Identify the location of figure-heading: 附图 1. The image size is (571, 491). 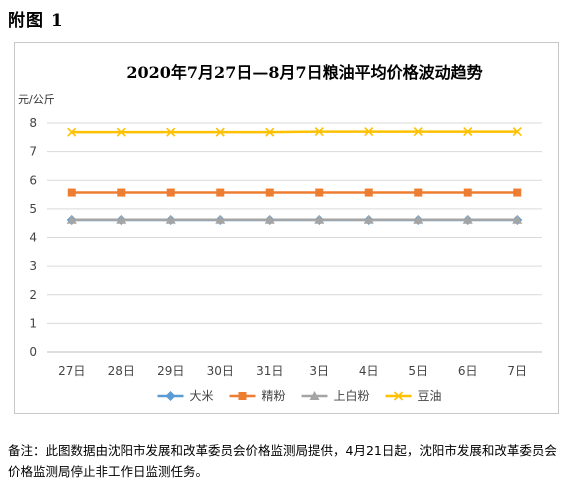
(36, 21).